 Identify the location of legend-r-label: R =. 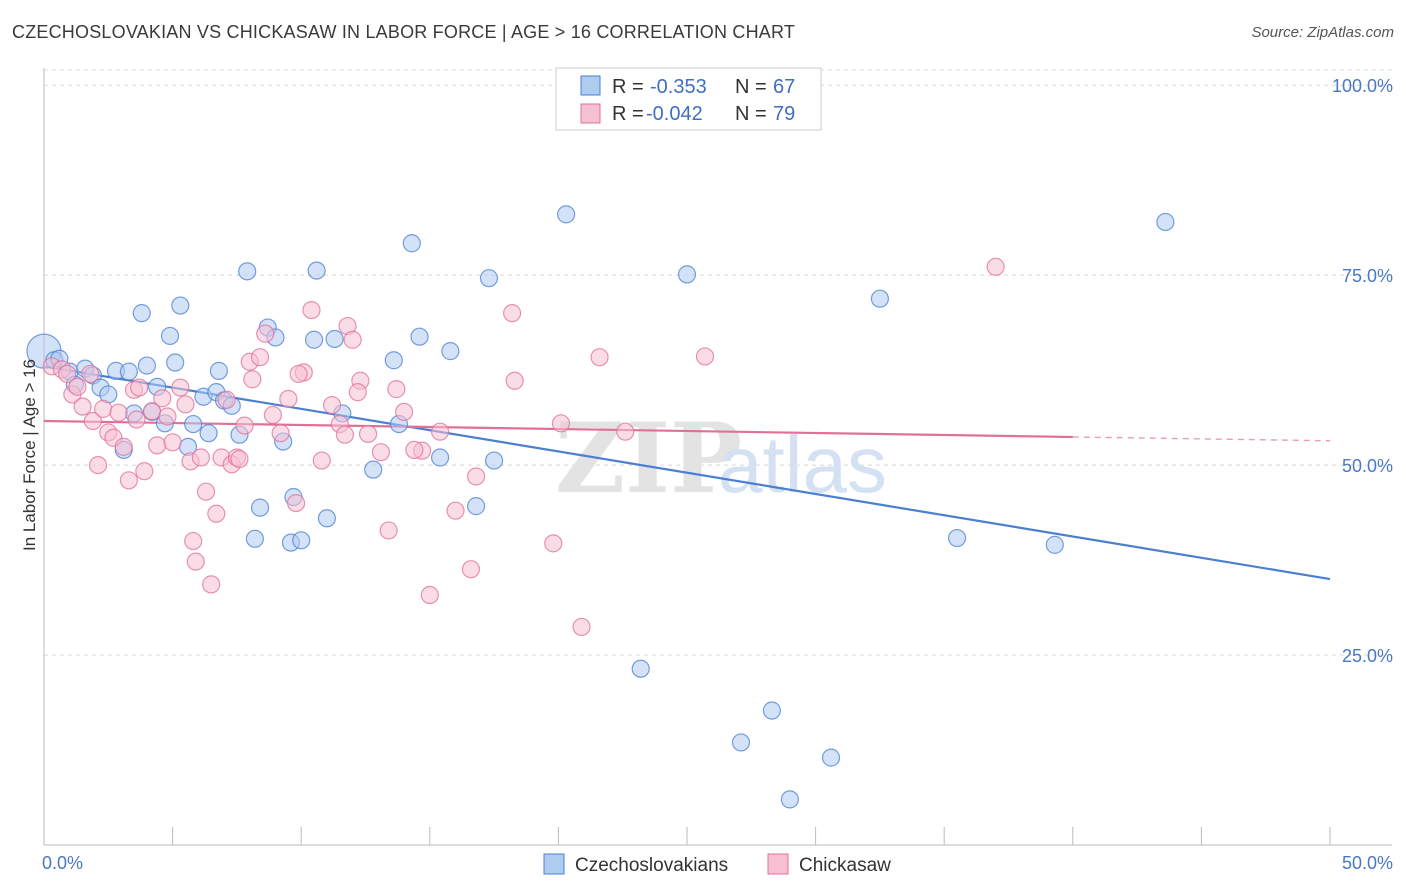
(628, 114).